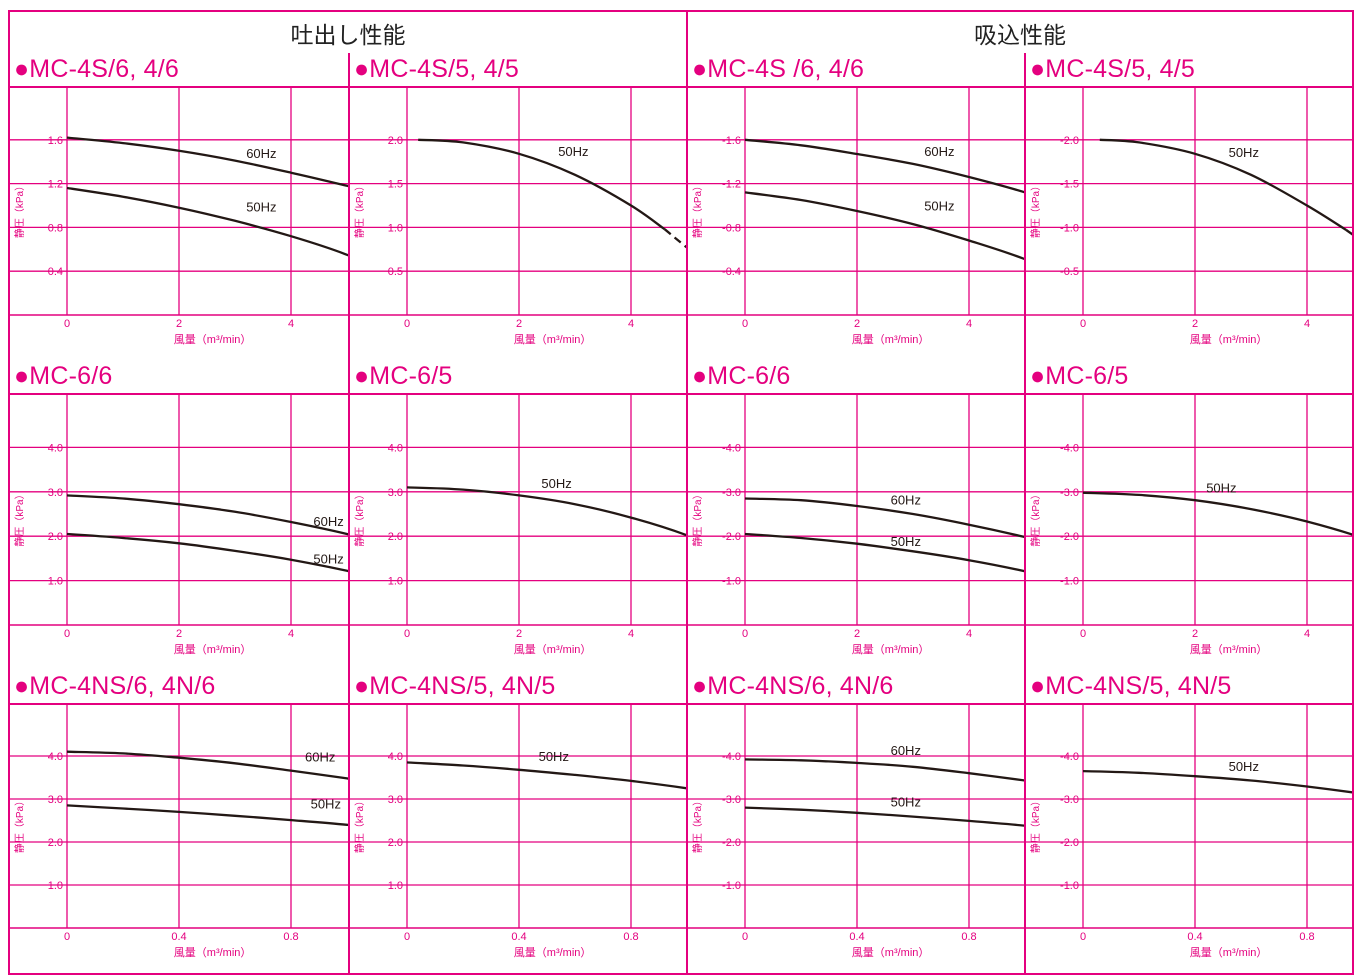  I want to click on y-tick-label: 1.5, so click(395, 185).